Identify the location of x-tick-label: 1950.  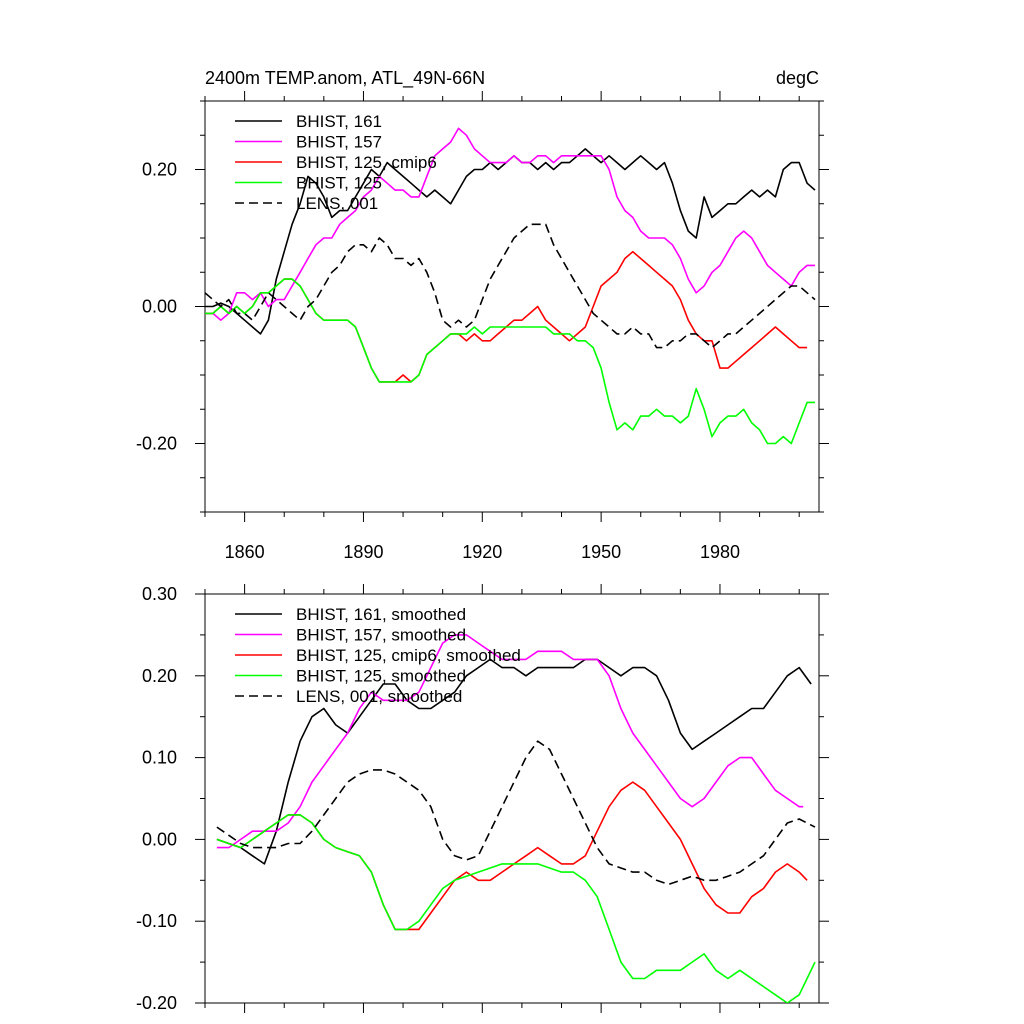
(601, 552).